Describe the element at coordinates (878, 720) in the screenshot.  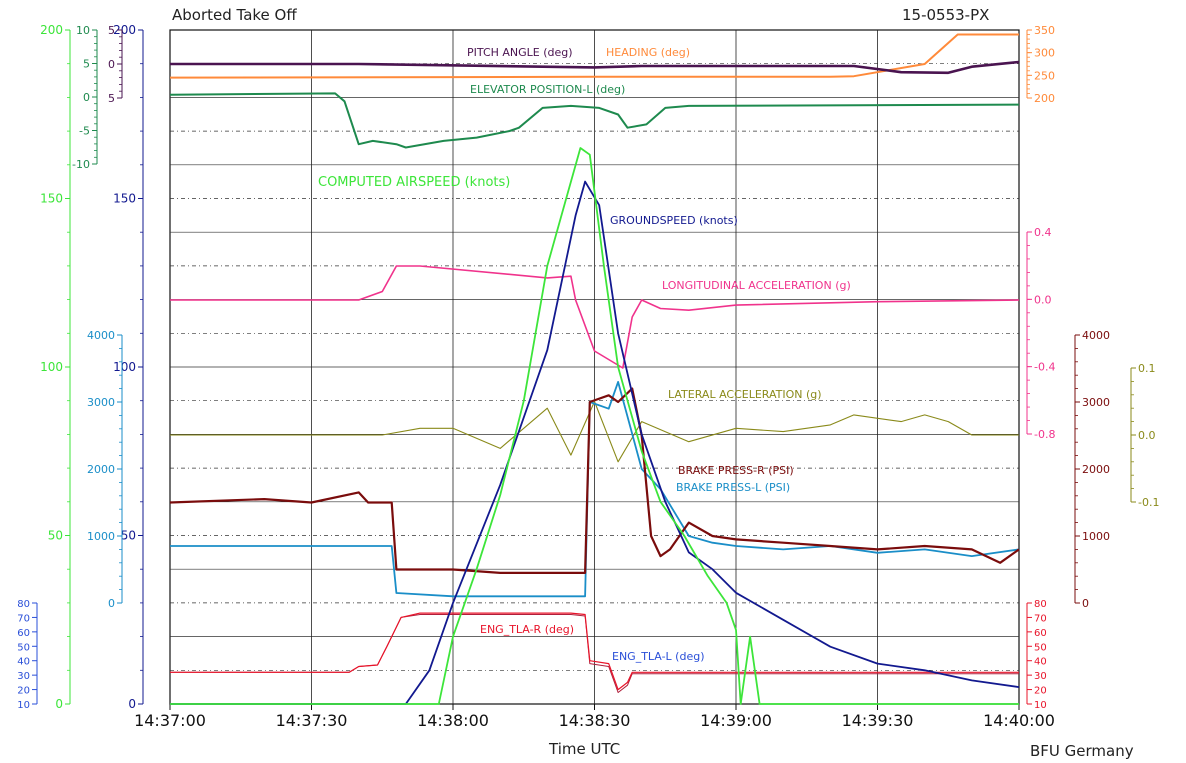
I see `x-tick-label: 14:39:30` at that location.